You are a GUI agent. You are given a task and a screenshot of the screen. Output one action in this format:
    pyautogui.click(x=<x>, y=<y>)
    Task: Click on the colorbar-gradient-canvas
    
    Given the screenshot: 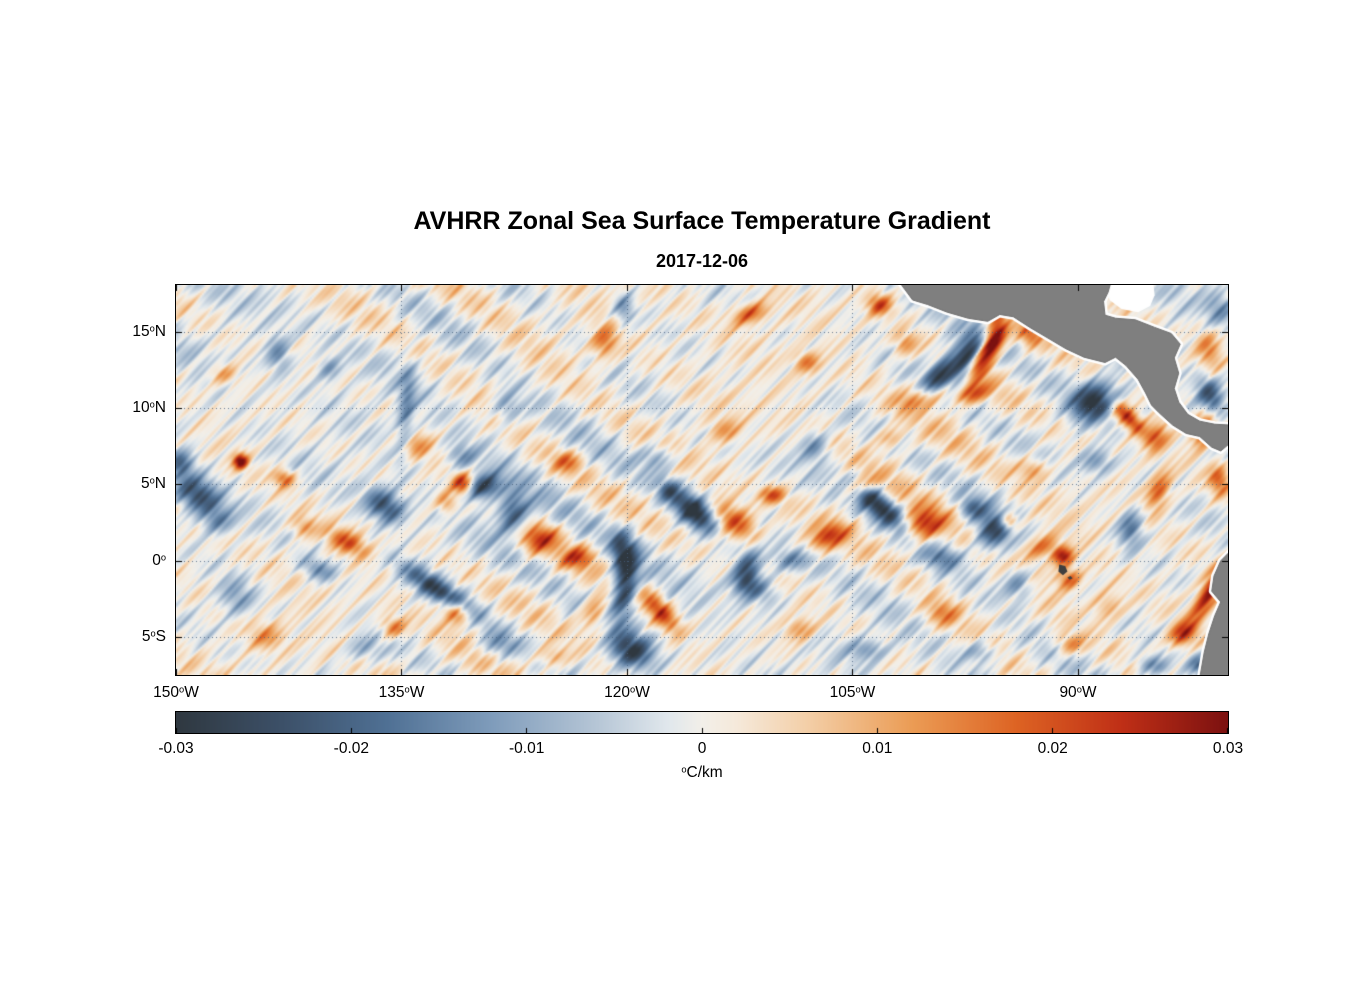 What is the action you would take?
    pyautogui.click(x=702, y=722)
    